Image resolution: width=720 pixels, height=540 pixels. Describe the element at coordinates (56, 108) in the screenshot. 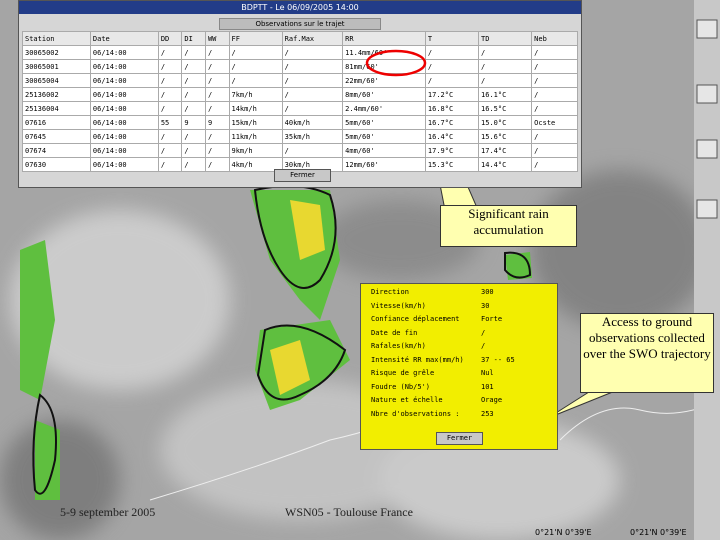

I see `table-cell: 25136004` at that location.